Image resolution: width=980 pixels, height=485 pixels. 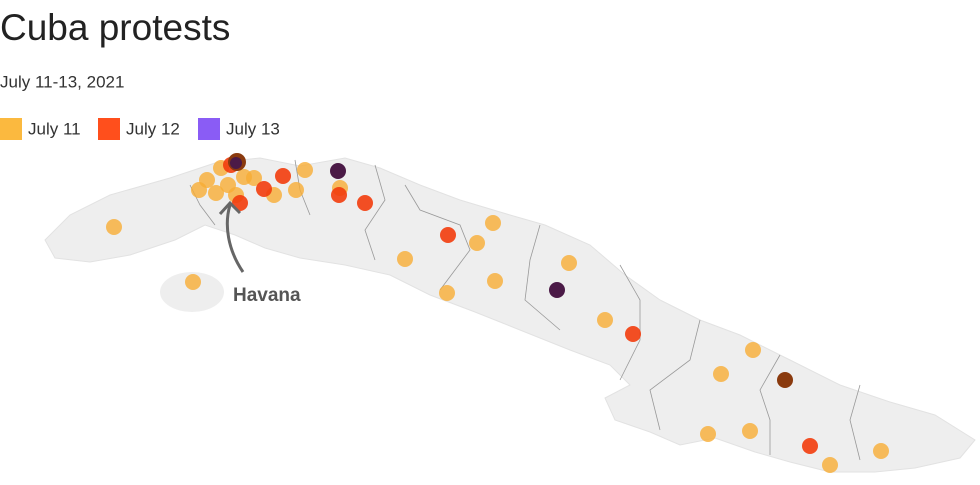 I want to click on annotation: Havana, so click(x=267, y=295).